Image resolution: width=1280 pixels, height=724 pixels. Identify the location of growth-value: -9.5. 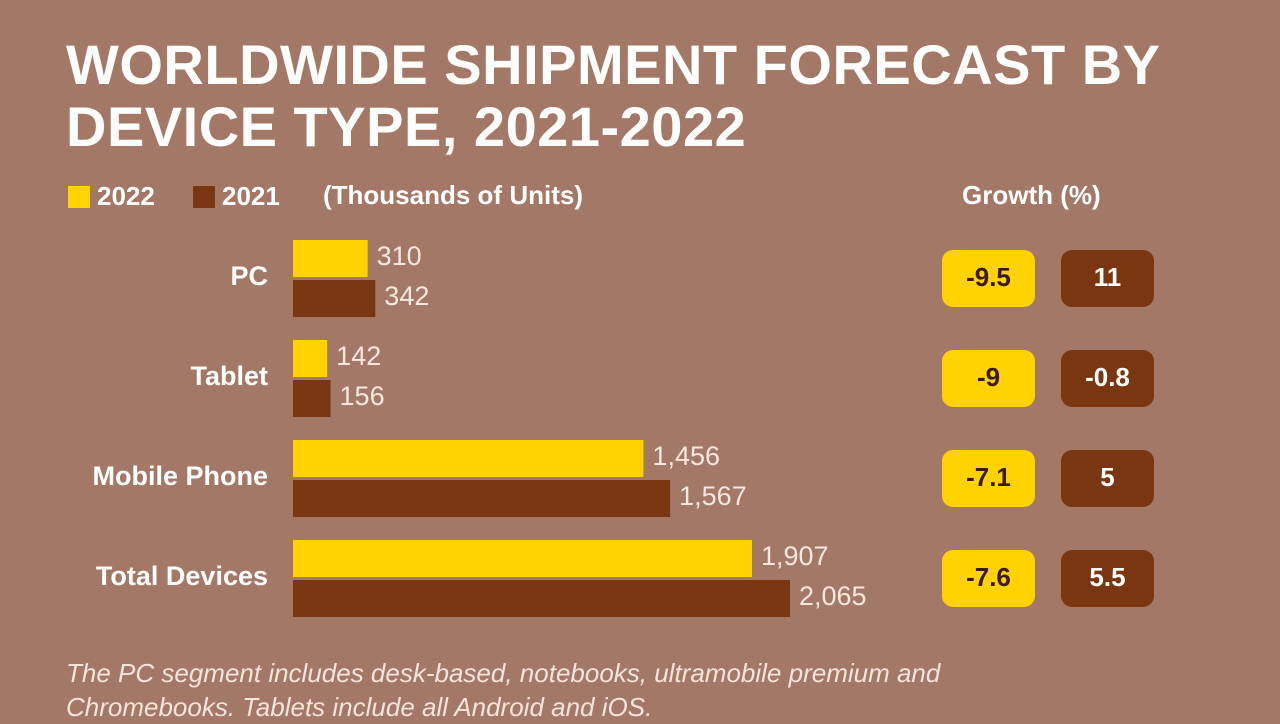
(988, 277).